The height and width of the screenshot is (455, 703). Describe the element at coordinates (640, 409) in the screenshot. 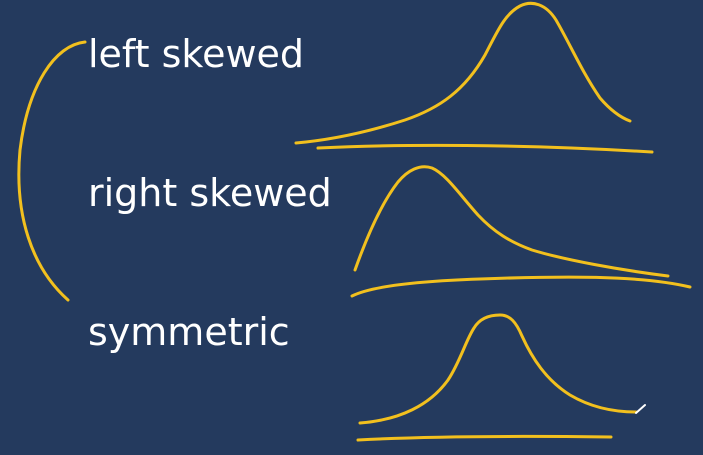

I see `pen-cursor-icon` at that location.